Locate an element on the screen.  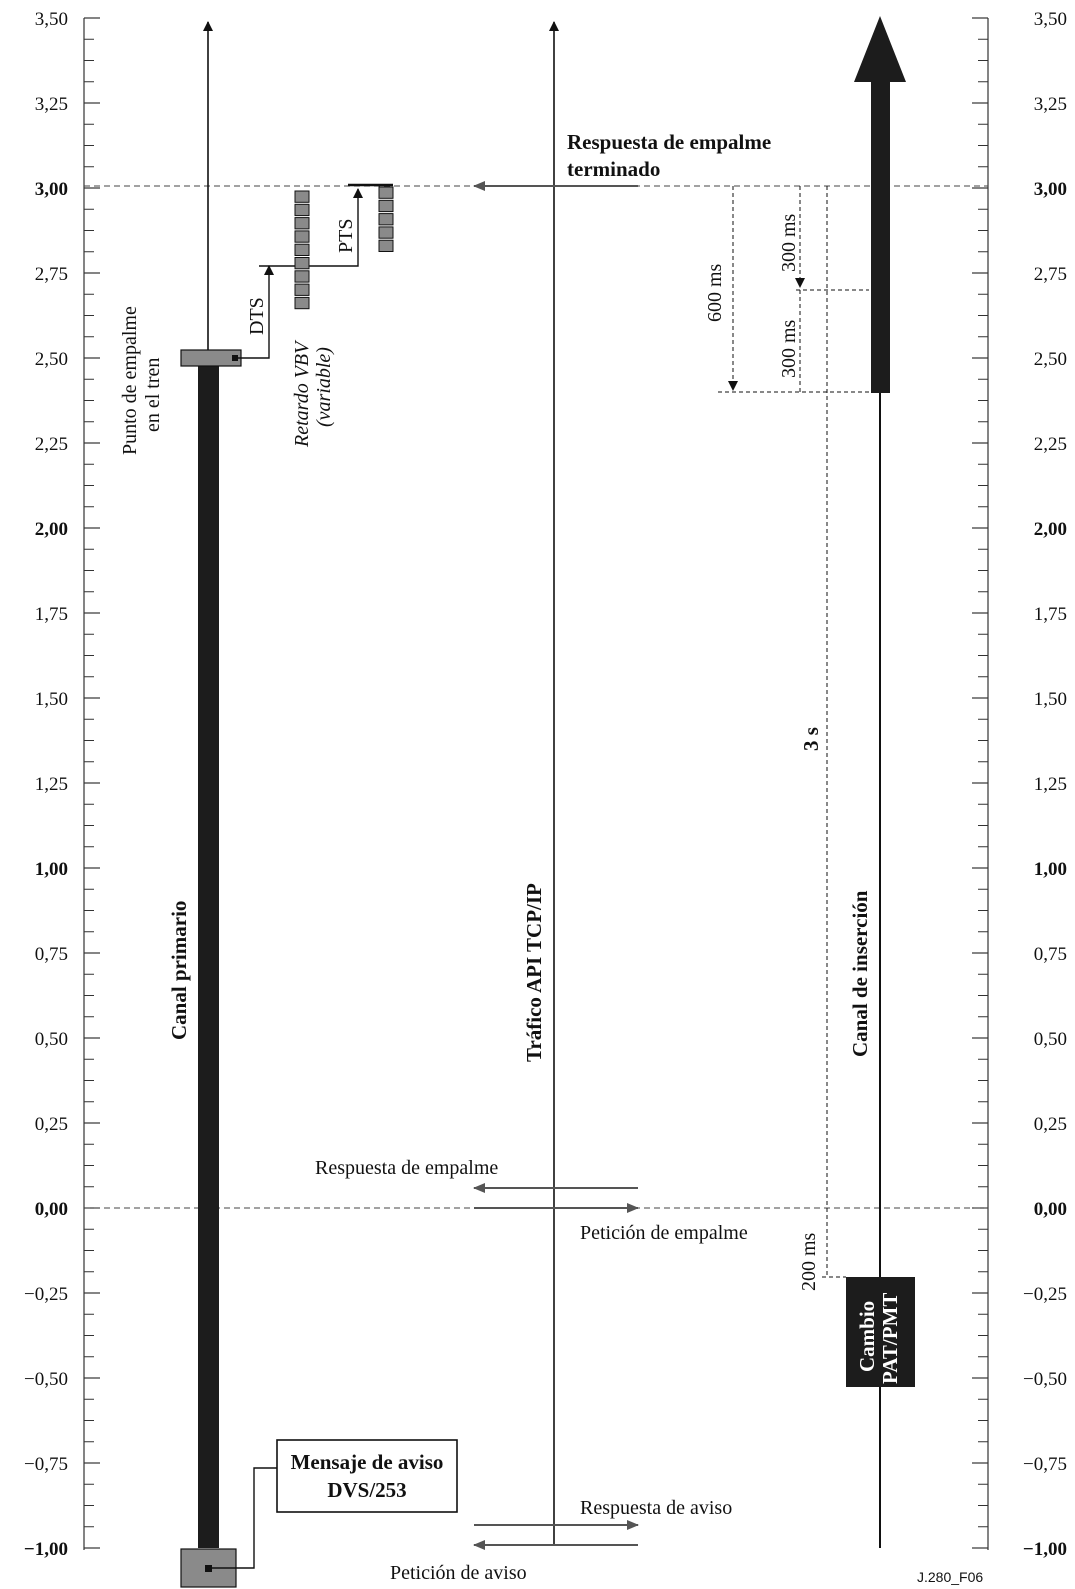
primary-channel-label: Canal primario is located at coordinates (179, 970).